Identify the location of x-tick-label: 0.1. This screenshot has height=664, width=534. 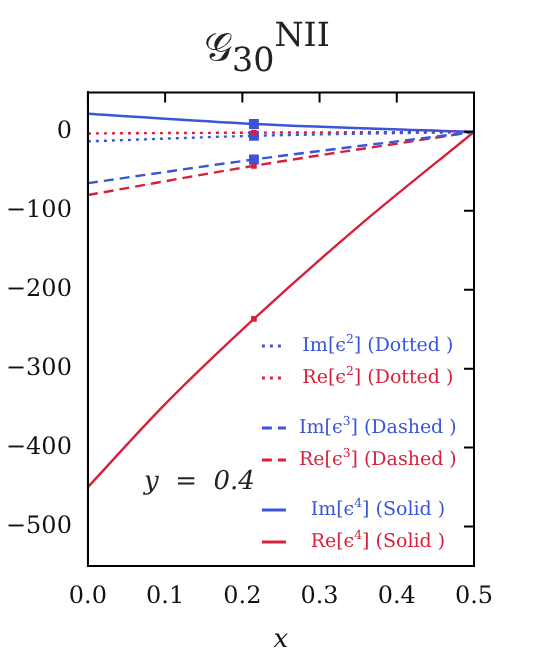
(165, 594).